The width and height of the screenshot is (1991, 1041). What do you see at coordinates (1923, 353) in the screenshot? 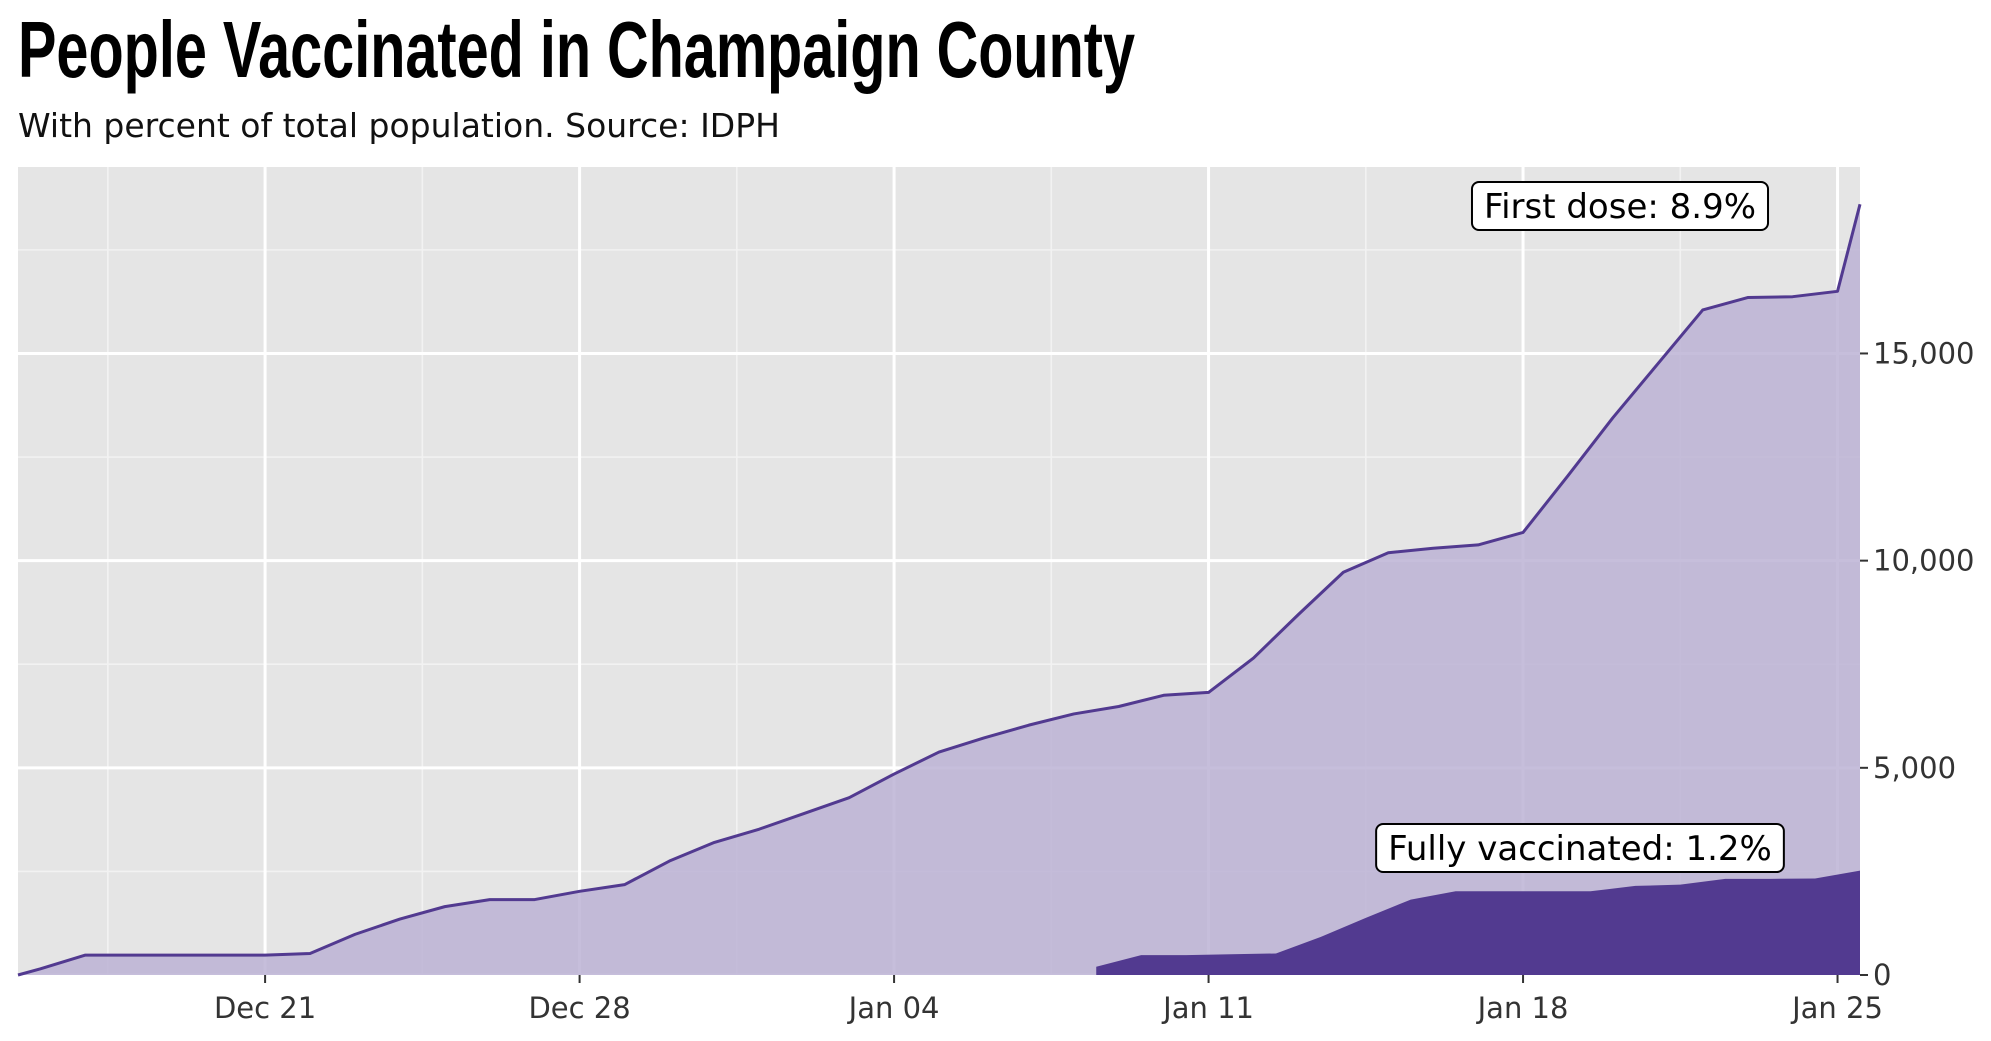
I see `y-tick-label: 15,000` at bounding box center [1923, 353].